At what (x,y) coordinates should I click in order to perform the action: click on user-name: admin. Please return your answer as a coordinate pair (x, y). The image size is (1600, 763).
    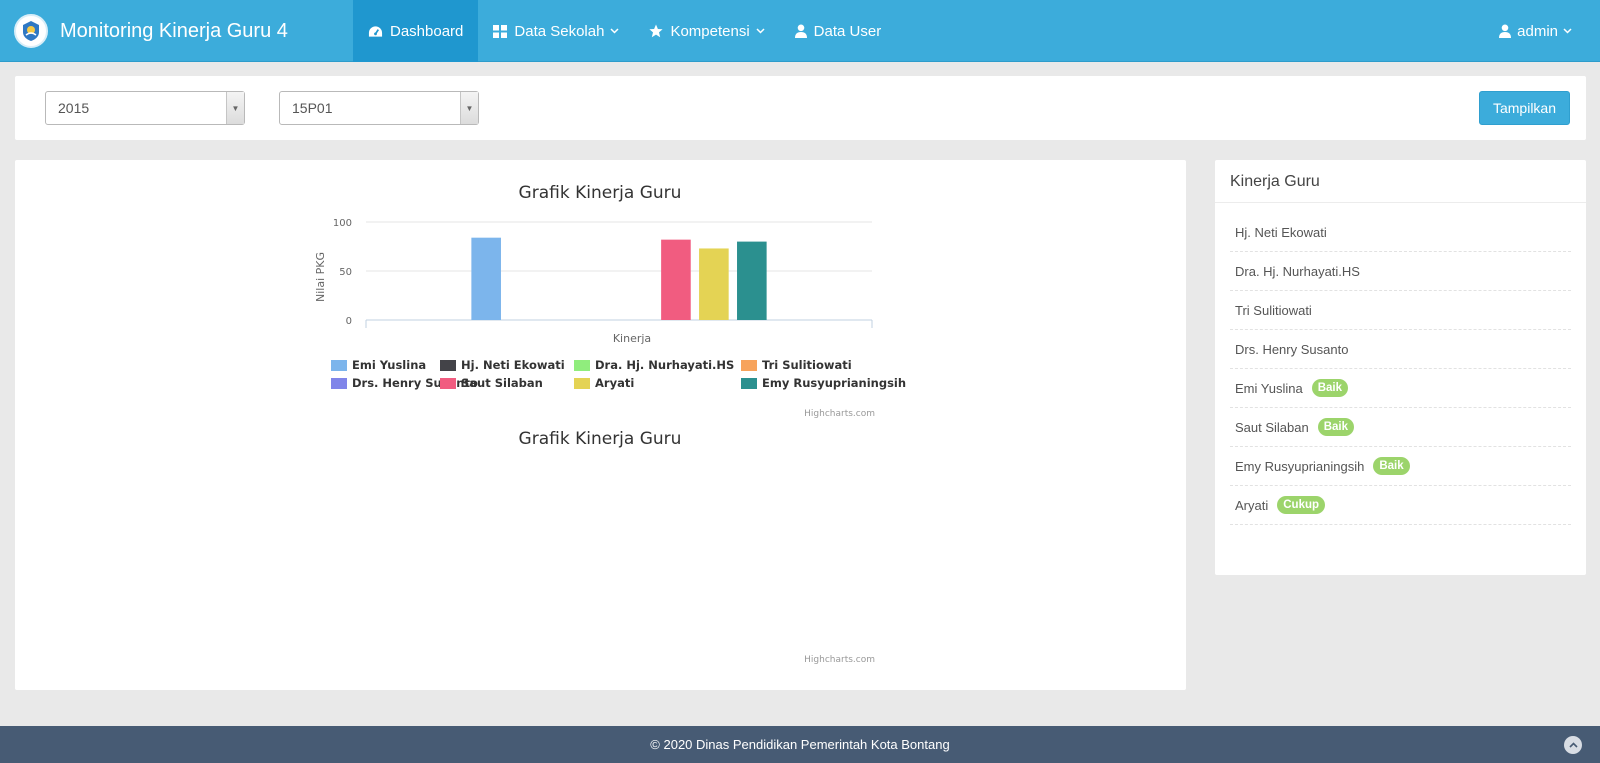
    Looking at the image, I should click on (1537, 31).